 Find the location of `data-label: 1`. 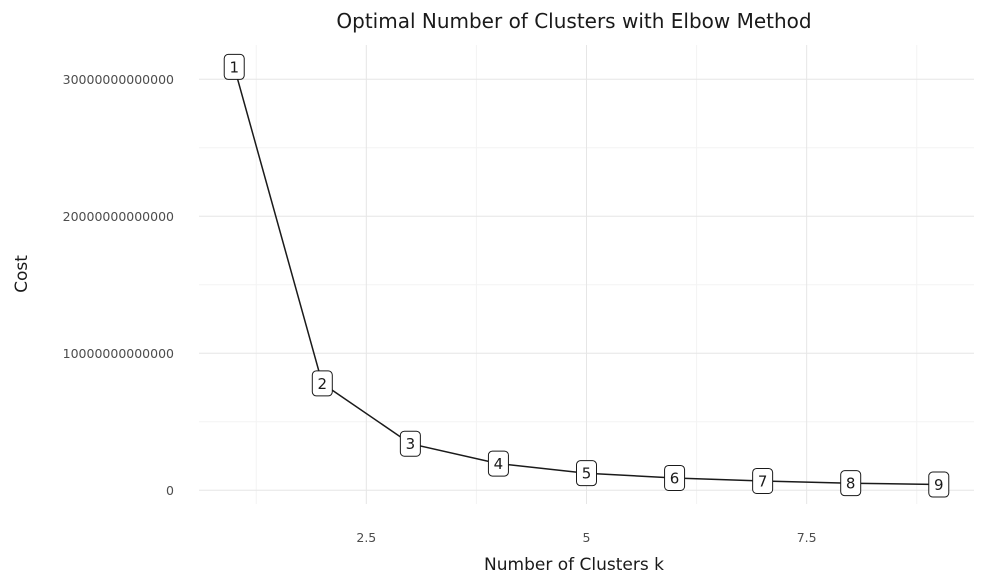

data-label: 1 is located at coordinates (234, 67).